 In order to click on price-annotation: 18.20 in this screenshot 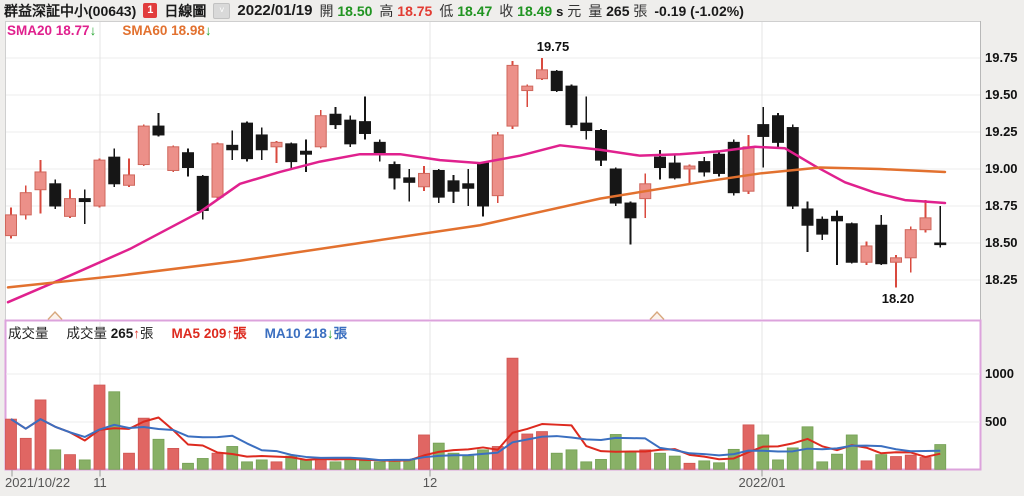, I will do `click(898, 298)`.